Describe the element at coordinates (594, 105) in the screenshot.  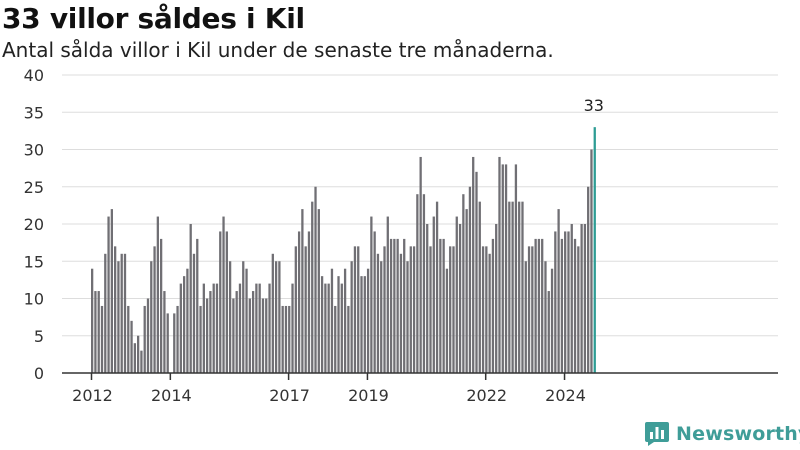
I see `data-label-latest: 33` at that location.